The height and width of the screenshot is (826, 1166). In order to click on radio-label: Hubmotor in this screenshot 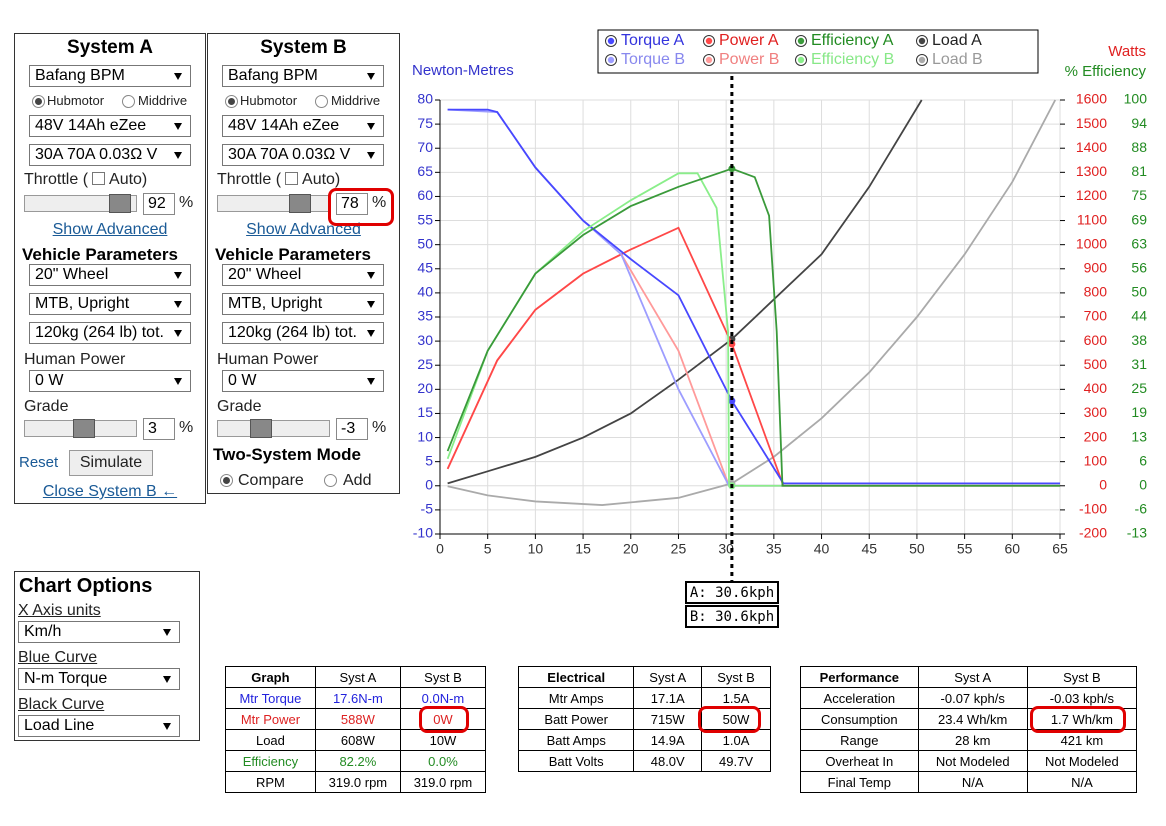, I will do `click(76, 100)`.